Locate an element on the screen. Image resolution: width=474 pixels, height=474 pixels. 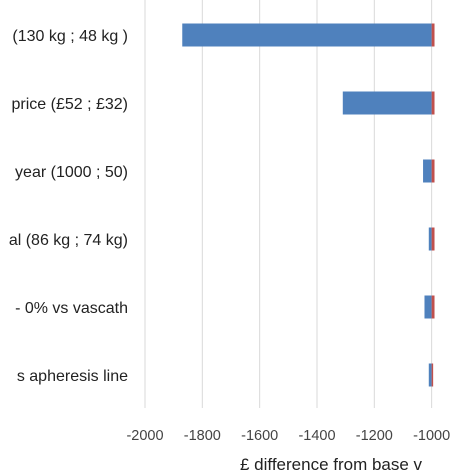
category-label: year (1000 ; 50) is located at coordinates (71, 172).